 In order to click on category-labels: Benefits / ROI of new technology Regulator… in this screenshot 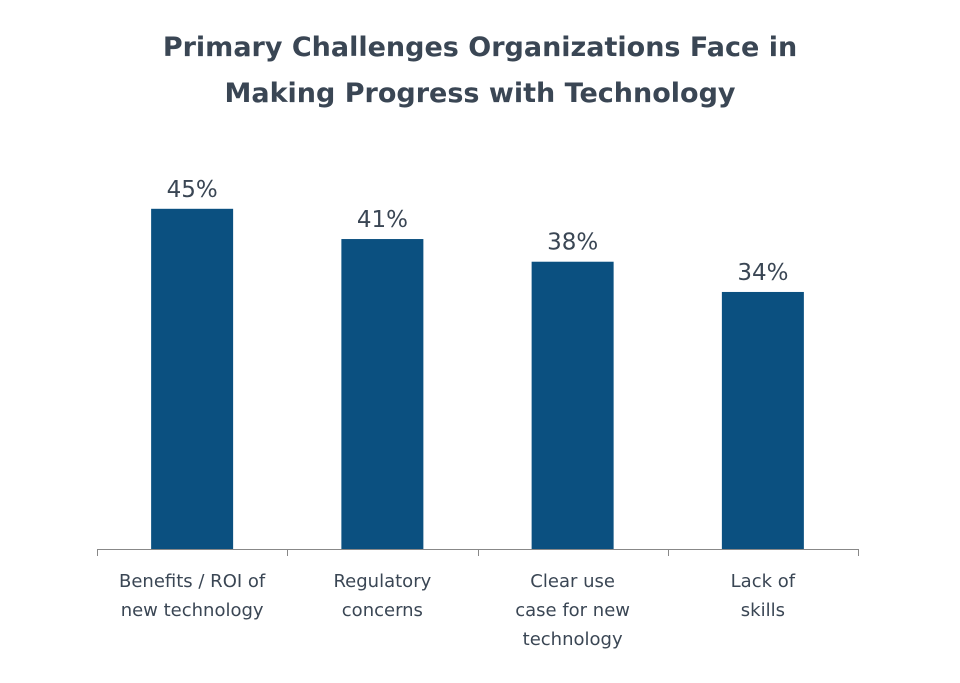, I will do `click(457, 610)`.